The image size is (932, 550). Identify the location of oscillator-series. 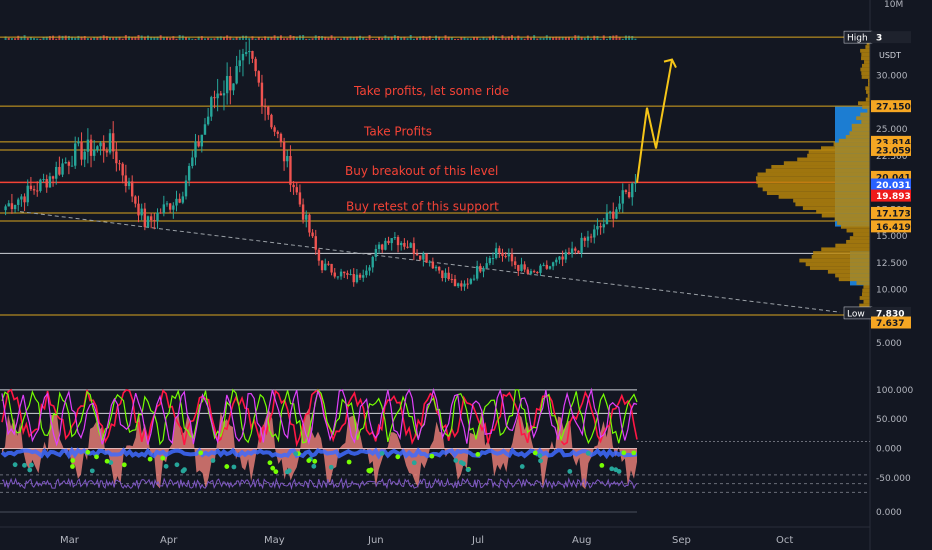
(319, 417).